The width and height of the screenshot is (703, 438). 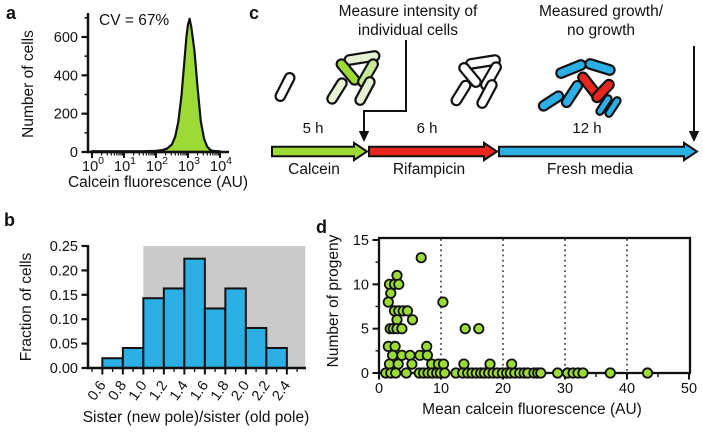 I want to click on svg-text: 0.6, so click(x=97, y=391).